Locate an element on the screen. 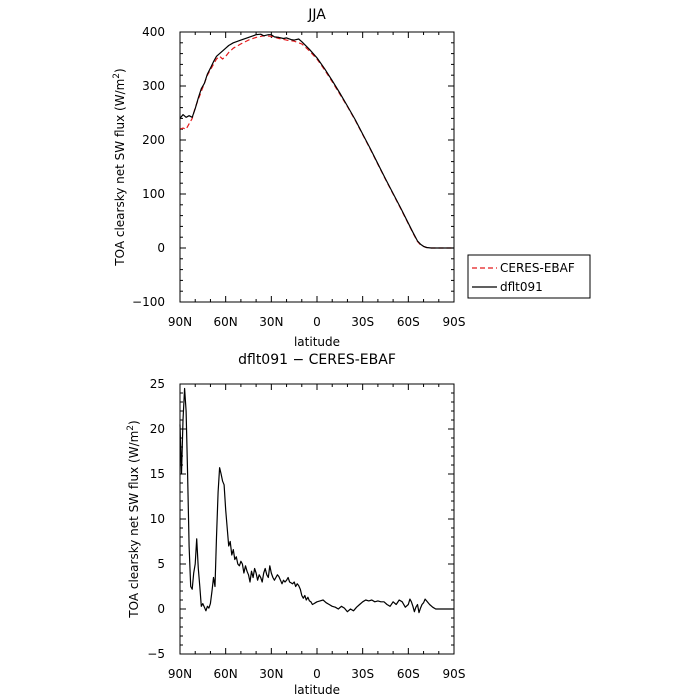 The width and height of the screenshot is (700, 700). panel-bottom-ylabel: TOA clearsky net SW flux (W/m2) is located at coordinates (133, 519).